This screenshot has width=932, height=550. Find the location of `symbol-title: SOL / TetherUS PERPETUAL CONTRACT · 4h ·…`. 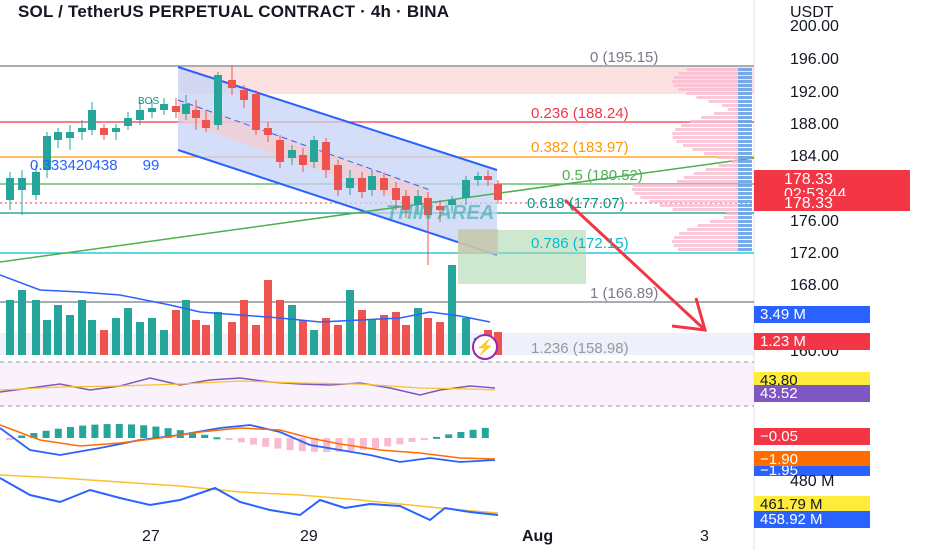

symbol-title: SOL / TetherUS PERPETUAL CONTRACT · 4h ·… is located at coordinates (234, 11).